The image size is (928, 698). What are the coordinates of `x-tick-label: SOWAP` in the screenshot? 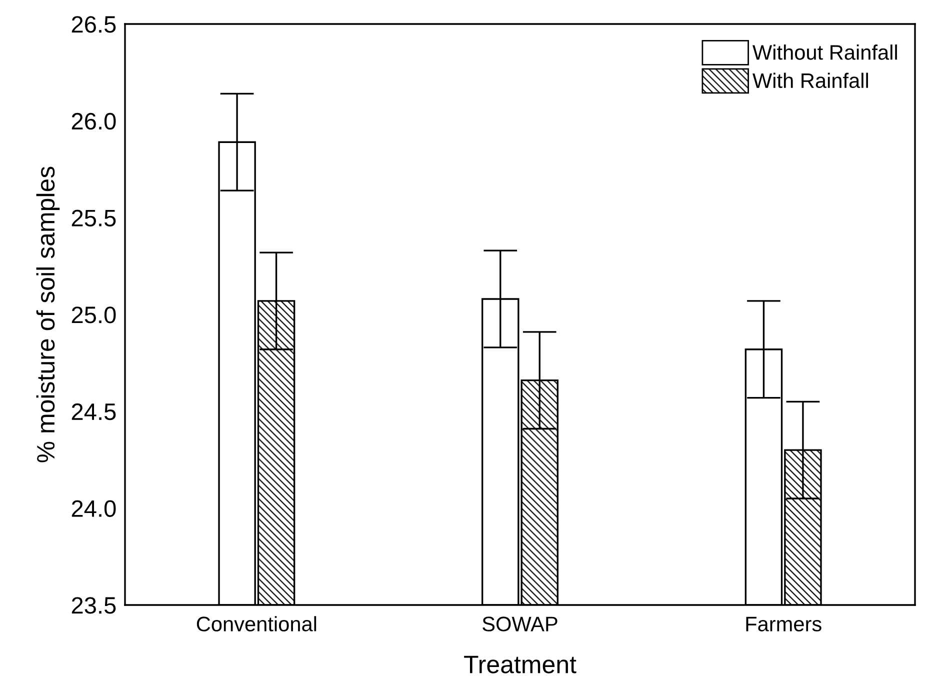 It's located at (520, 624).